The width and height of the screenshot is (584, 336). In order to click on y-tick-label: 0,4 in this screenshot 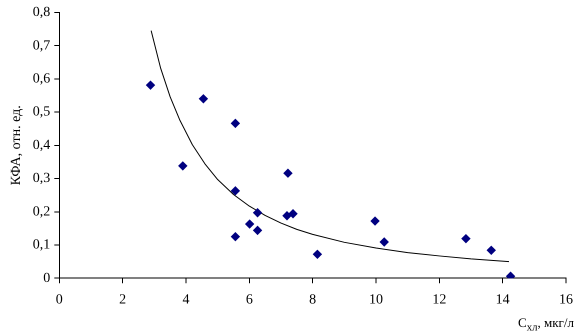, I will do `click(41, 145)`.